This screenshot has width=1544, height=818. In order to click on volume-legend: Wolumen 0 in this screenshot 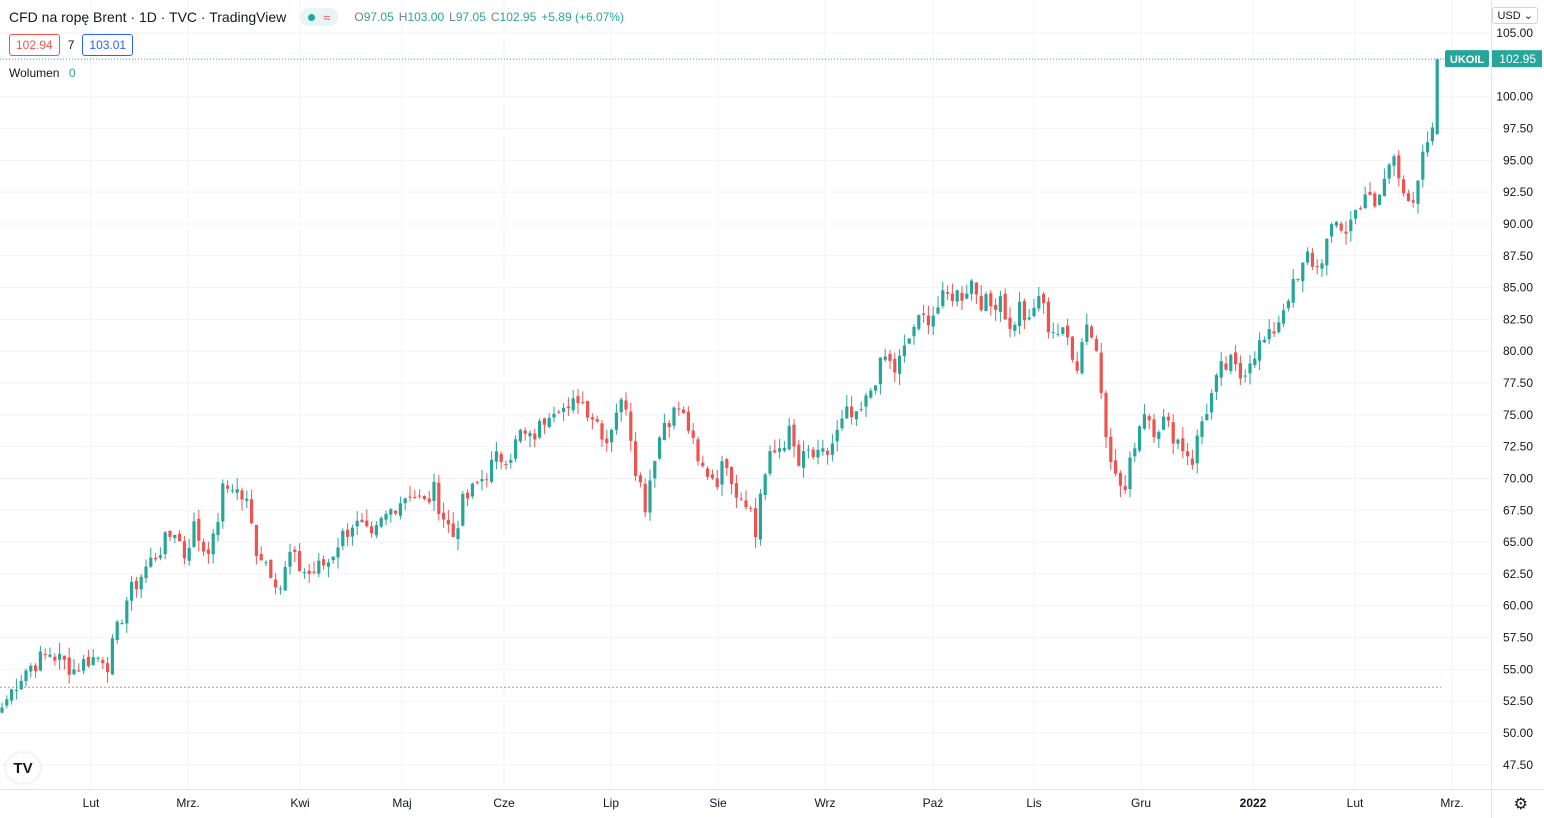, I will do `click(42, 73)`.